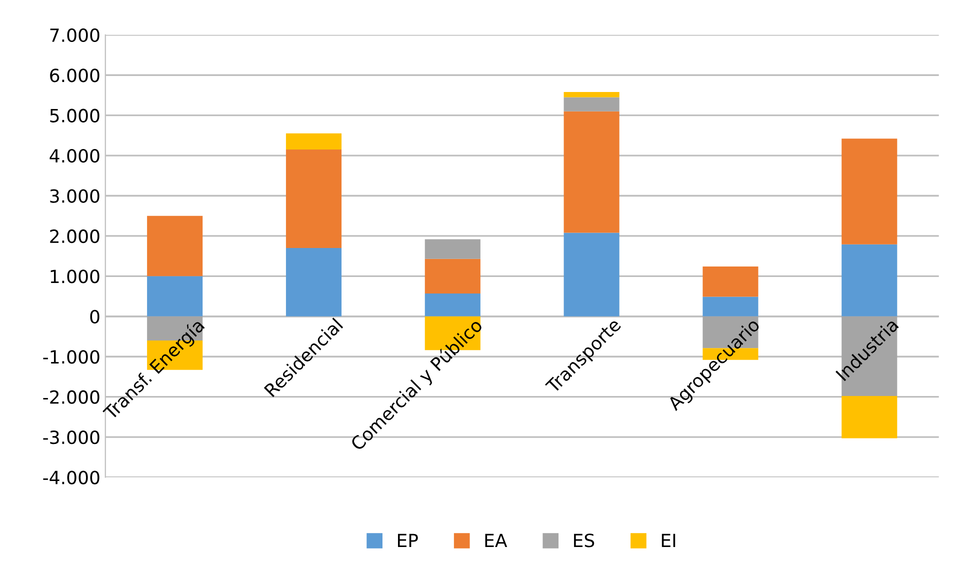 This screenshot has width=958, height=582. What do you see at coordinates (75, 35) in the screenshot?
I see `y-tick-label: 7.000` at bounding box center [75, 35].